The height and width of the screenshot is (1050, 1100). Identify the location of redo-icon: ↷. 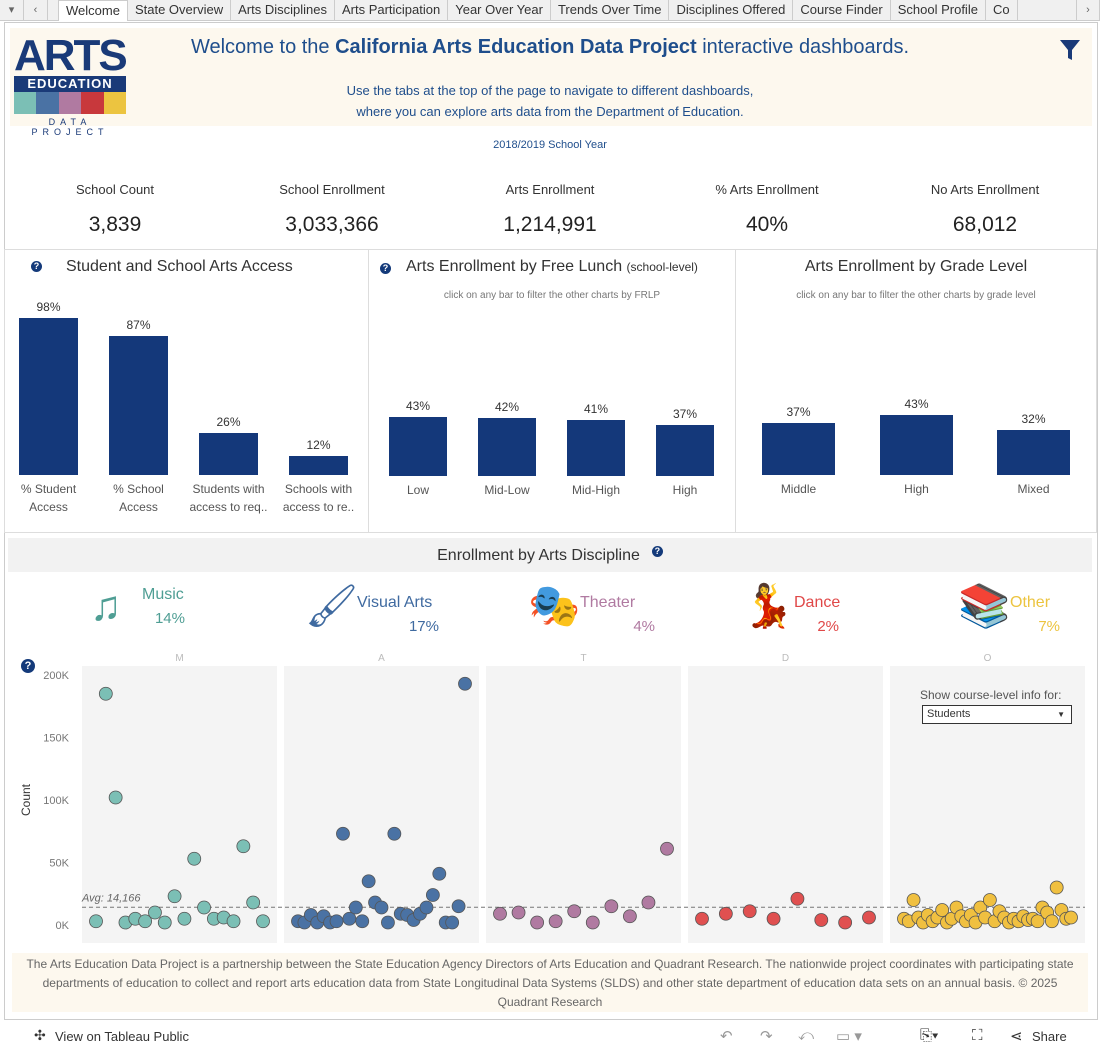
(766, 1036).